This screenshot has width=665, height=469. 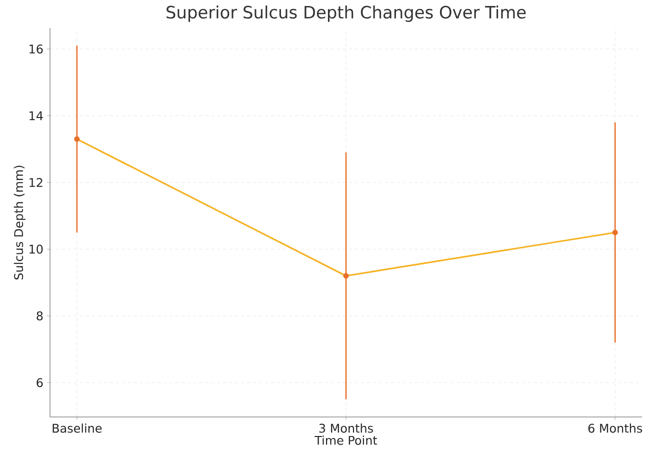 What do you see at coordinates (20, 223) in the screenshot?
I see `y-axis-title: Sulcus Depth (mm)` at bounding box center [20, 223].